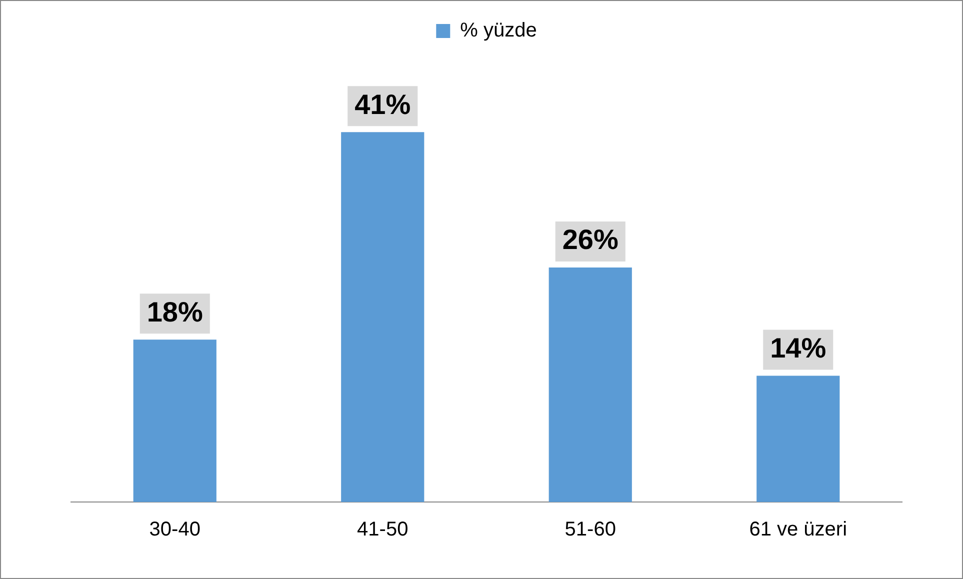  I want to click on data-label: 41%, so click(382, 104).